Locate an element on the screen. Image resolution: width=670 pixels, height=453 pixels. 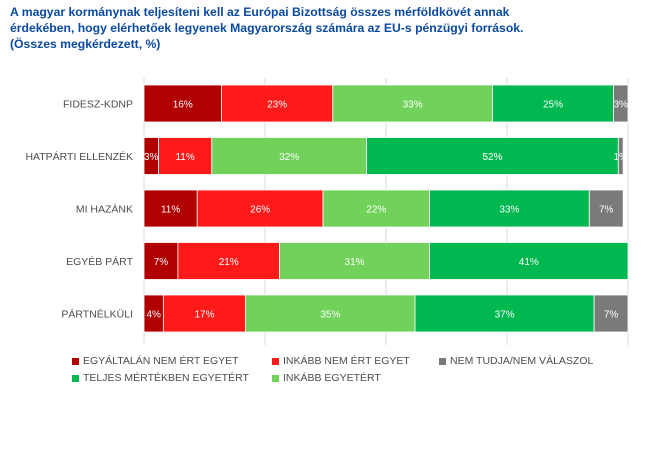
data-label: 35% is located at coordinates (330, 315).